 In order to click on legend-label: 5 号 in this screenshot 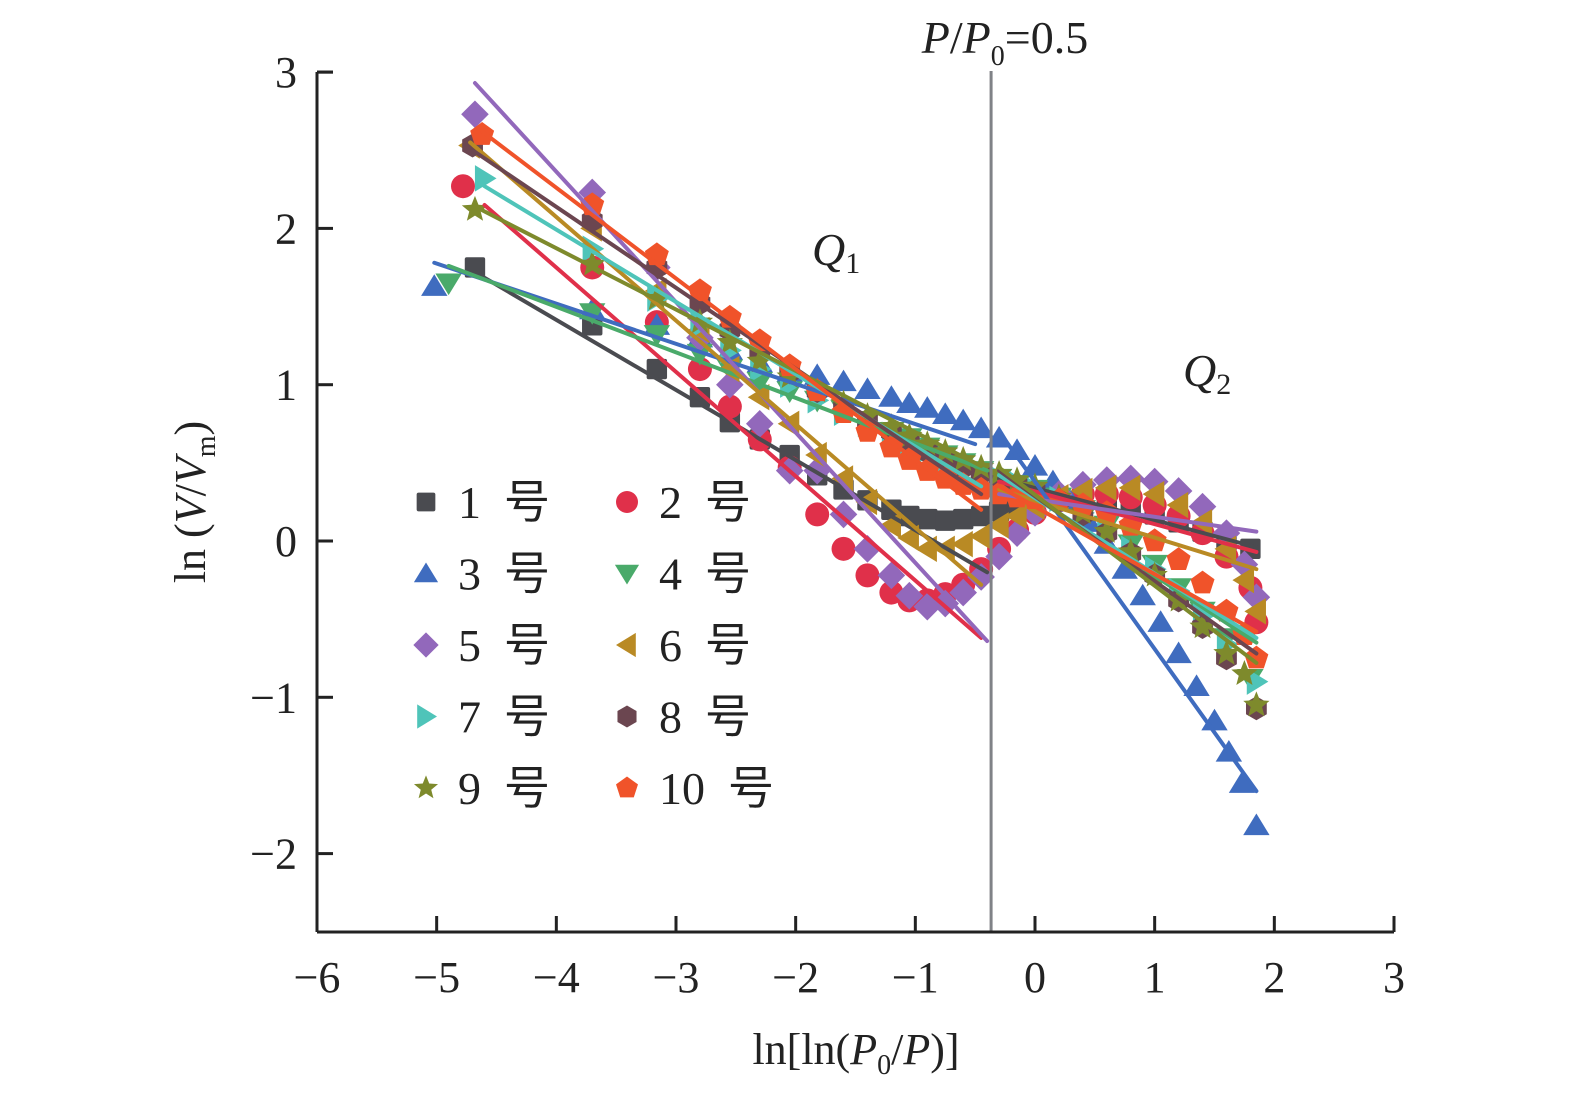, I will do `click(504, 645)`.